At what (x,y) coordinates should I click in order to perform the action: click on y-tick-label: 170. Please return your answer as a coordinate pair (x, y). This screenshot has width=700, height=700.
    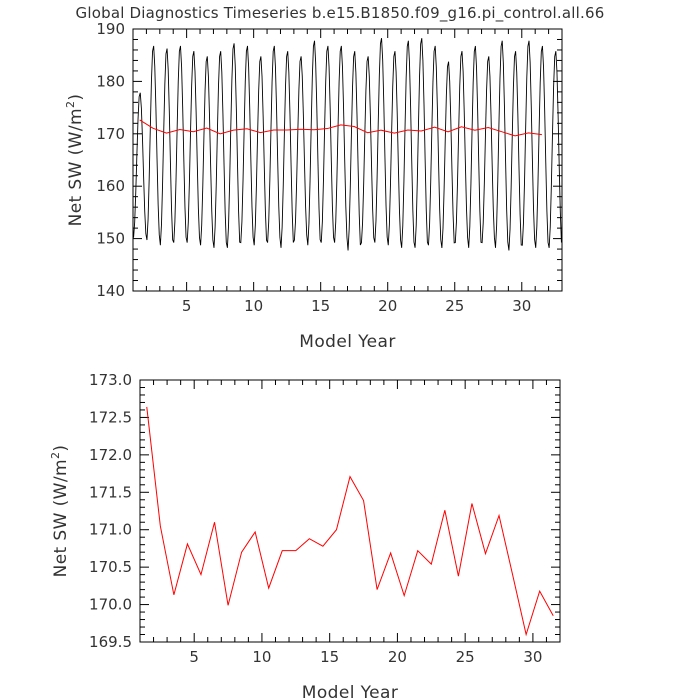
    Looking at the image, I should click on (110, 134).